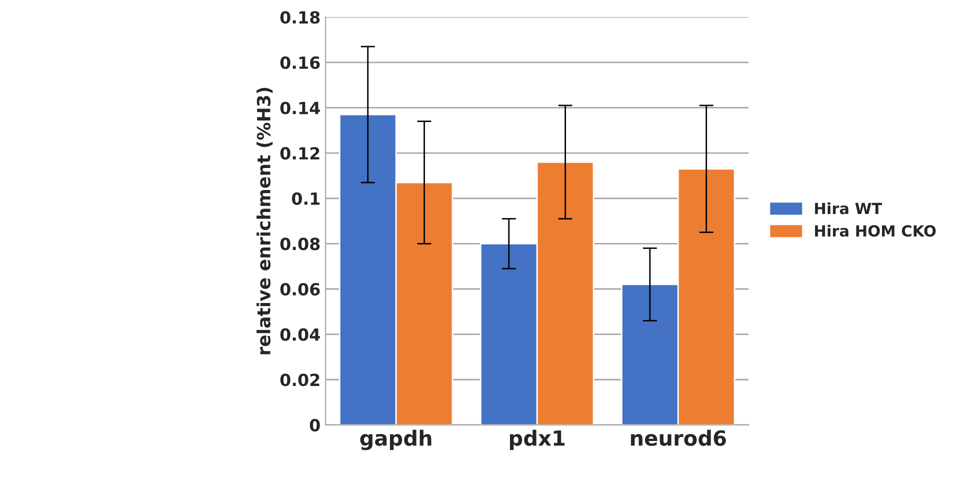 This screenshot has height=489, width=966. I want to click on y-tick-label: 0.02, so click(300, 380).